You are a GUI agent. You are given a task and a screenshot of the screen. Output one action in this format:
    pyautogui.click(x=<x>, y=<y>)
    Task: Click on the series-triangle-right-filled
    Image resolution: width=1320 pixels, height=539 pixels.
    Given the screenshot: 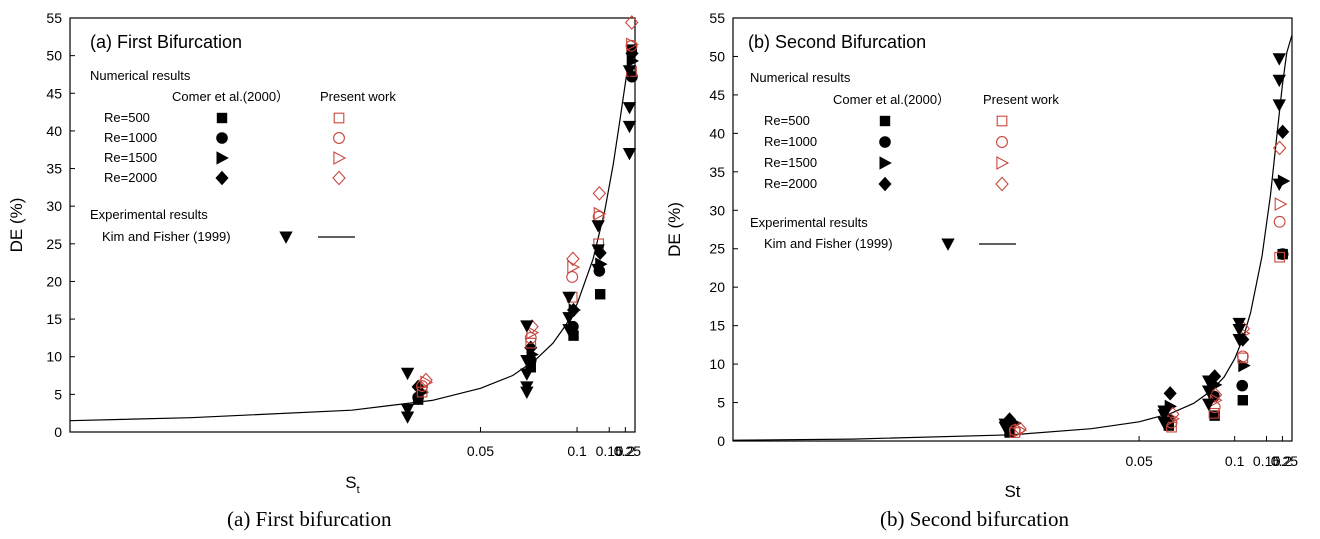 What is the action you would take?
    pyautogui.click(x=1150, y=302)
    